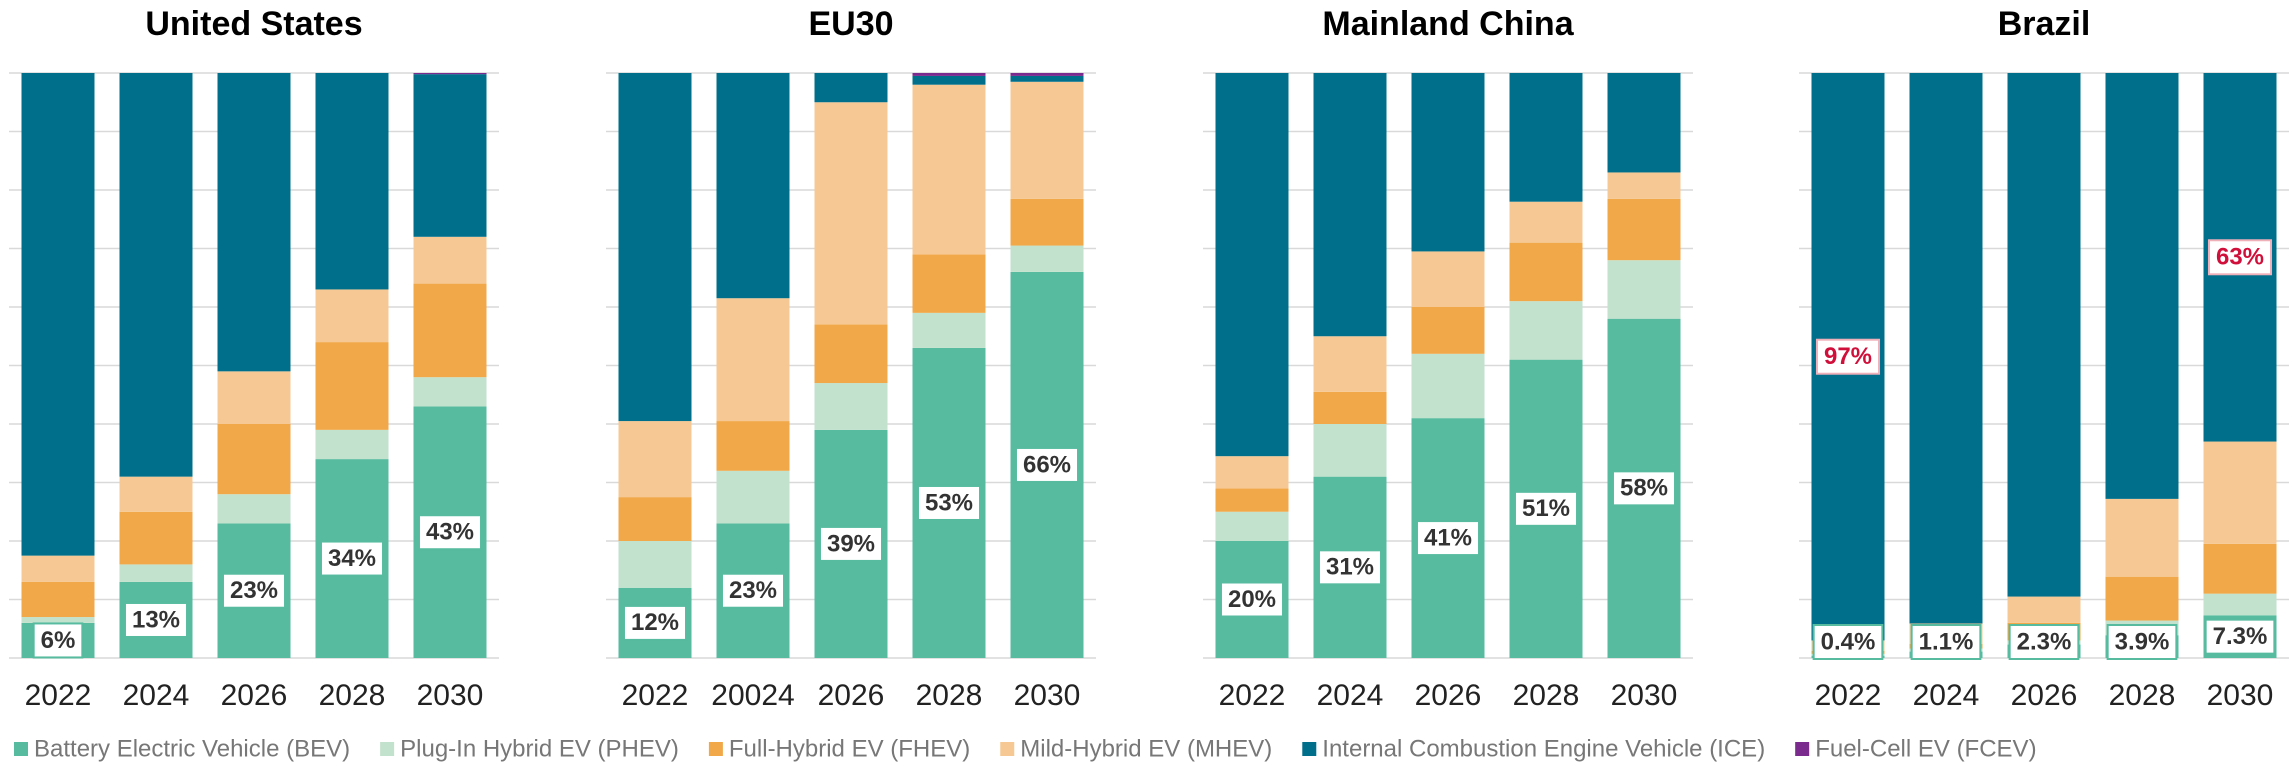 The width and height of the screenshot is (2292, 766). I want to click on value-label: 7.3%, so click(2240, 636).